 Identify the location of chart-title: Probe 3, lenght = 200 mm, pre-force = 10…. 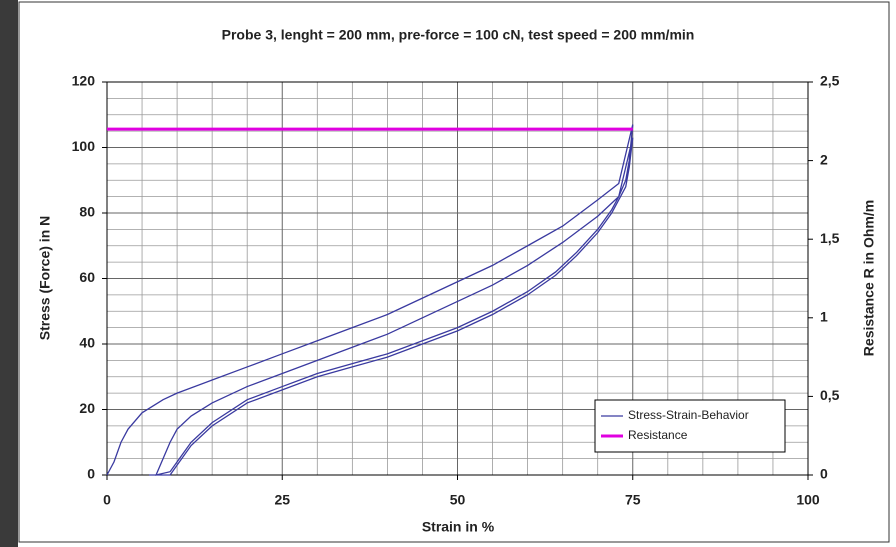
(458, 35).